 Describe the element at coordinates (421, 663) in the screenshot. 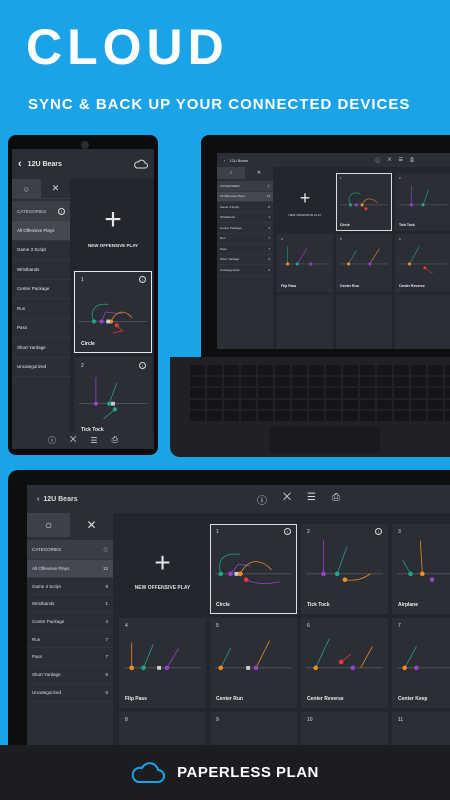

I see `play-card: 7 Center Keep` at that location.